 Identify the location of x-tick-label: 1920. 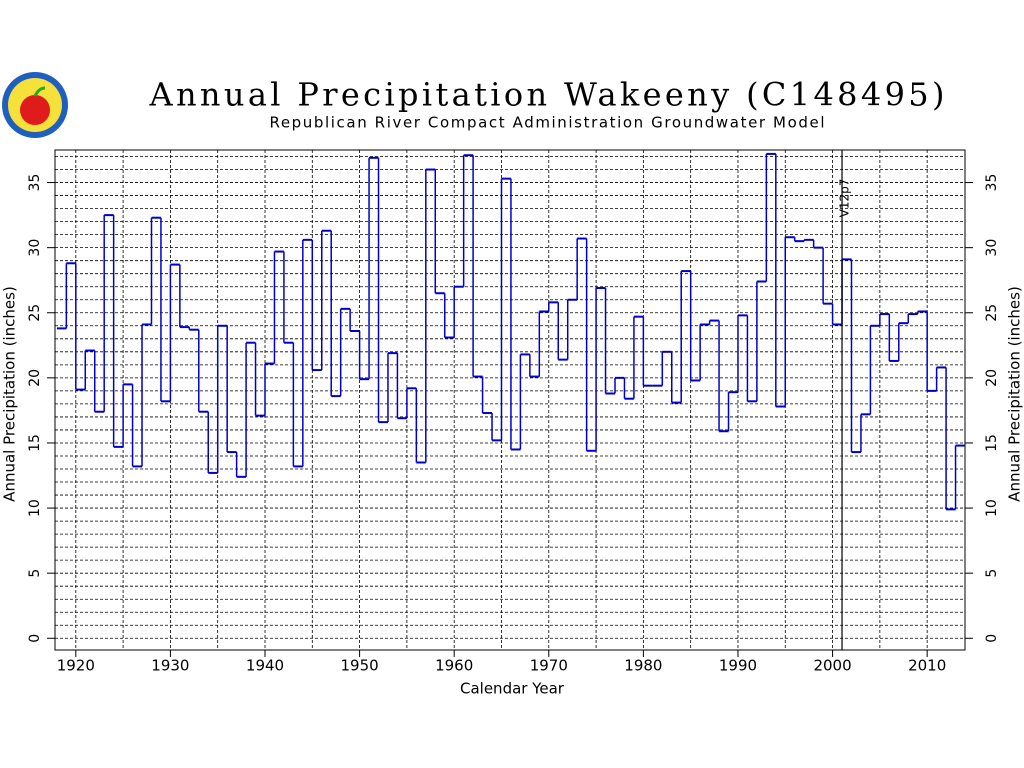
(76, 666).